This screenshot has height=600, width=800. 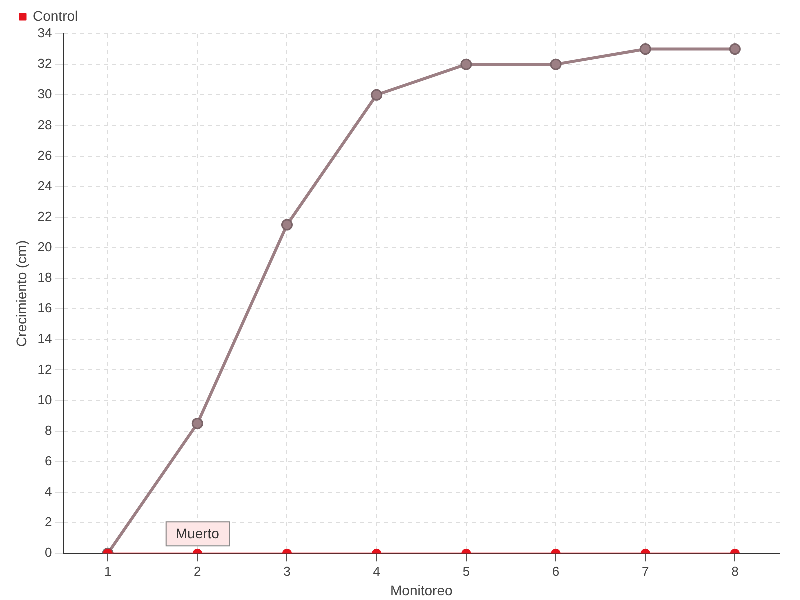 I want to click on y-tick-label: 30, so click(x=45, y=94).